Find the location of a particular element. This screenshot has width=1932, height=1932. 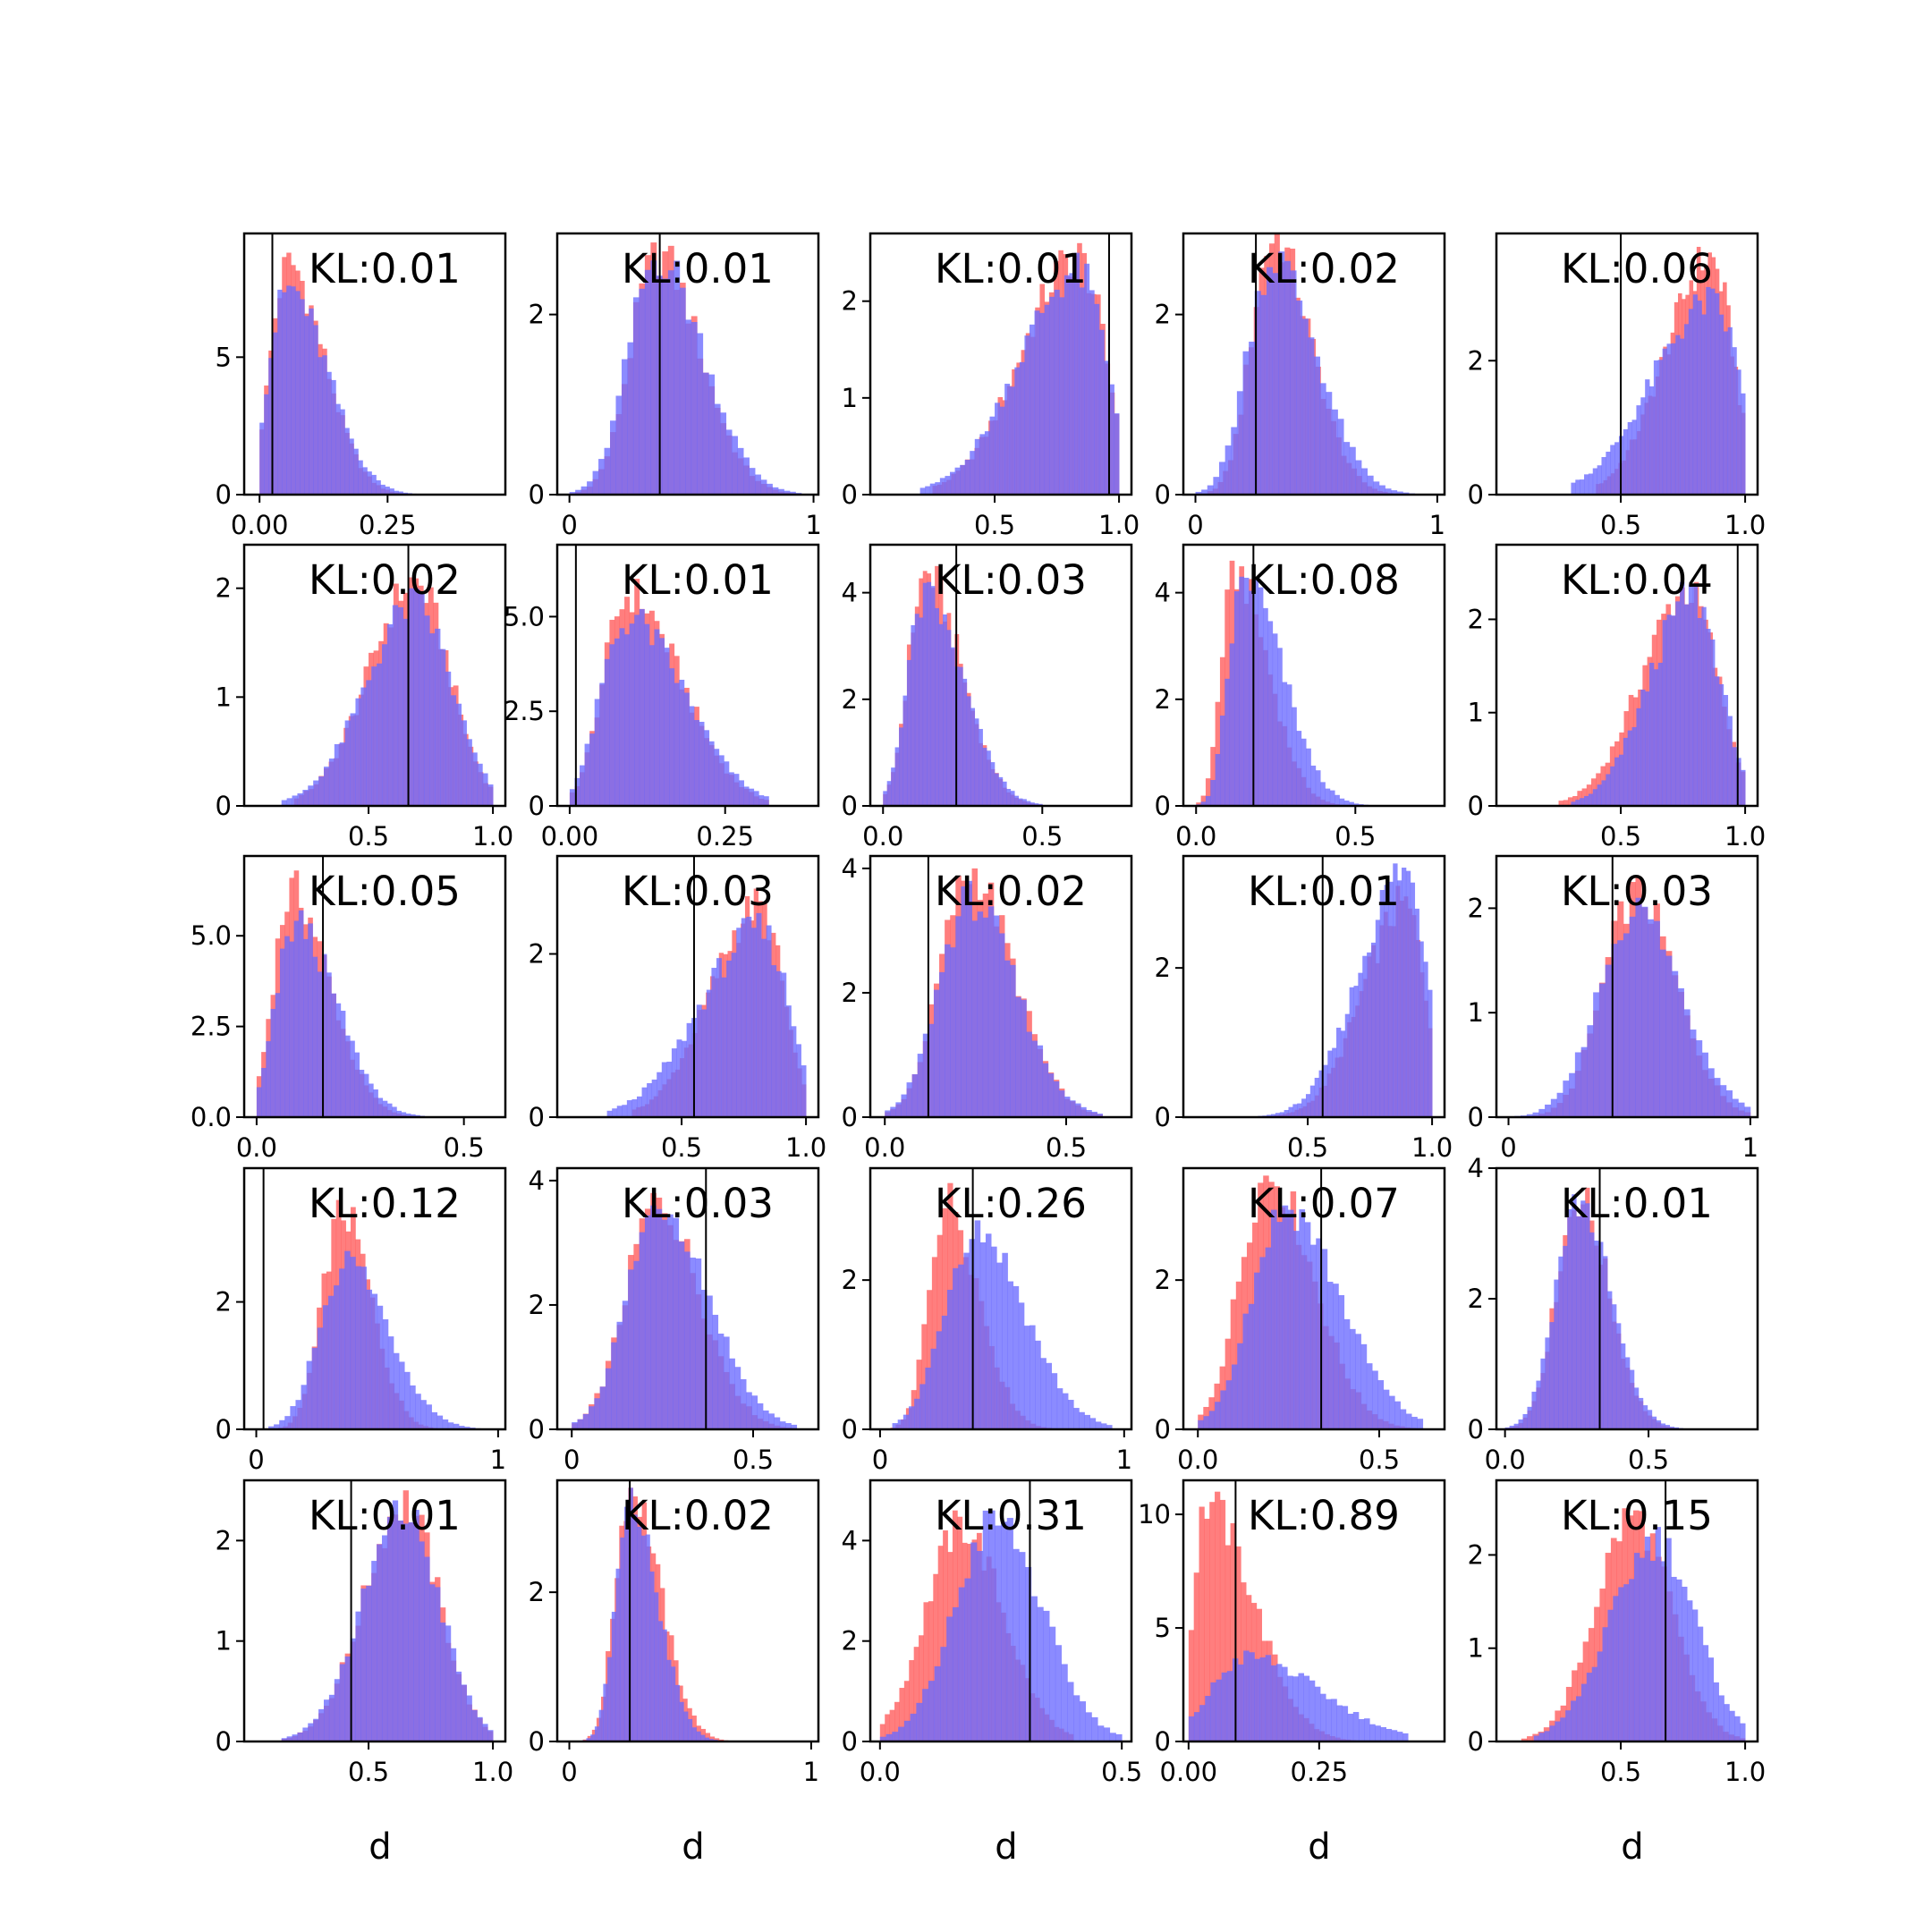

y-tick-label: 2.5 is located at coordinates (524, 711).